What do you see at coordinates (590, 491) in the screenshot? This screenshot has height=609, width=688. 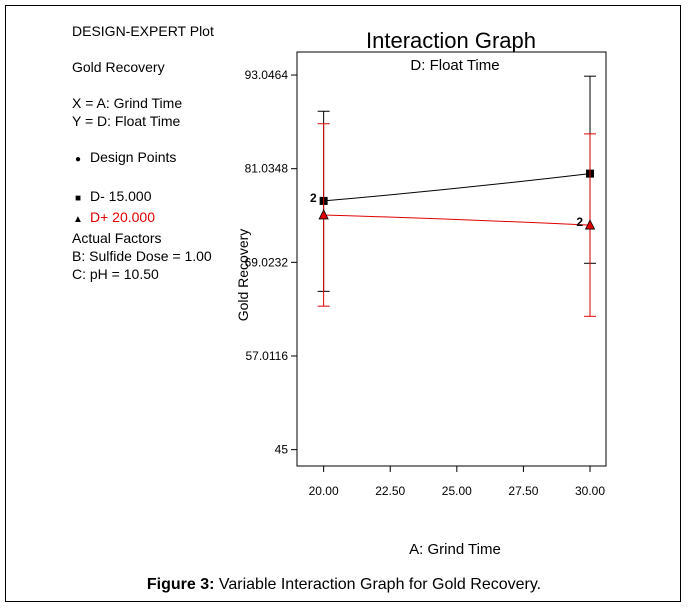 I see `x-tick-label: 30.00` at bounding box center [590, 491].